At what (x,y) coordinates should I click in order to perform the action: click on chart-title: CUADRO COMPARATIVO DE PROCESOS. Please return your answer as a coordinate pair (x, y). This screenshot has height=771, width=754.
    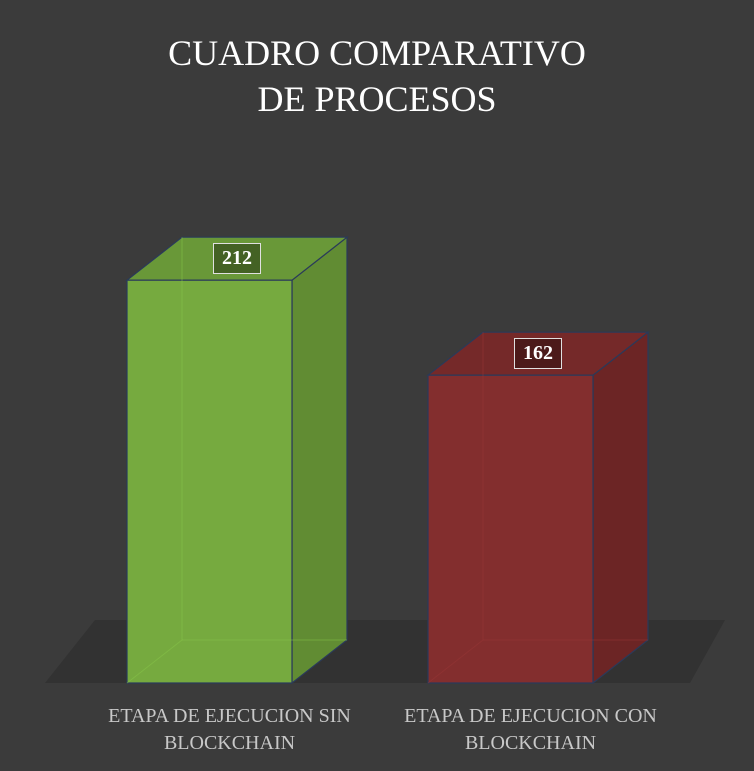
    Looking at the image, I should click on (377, 76).